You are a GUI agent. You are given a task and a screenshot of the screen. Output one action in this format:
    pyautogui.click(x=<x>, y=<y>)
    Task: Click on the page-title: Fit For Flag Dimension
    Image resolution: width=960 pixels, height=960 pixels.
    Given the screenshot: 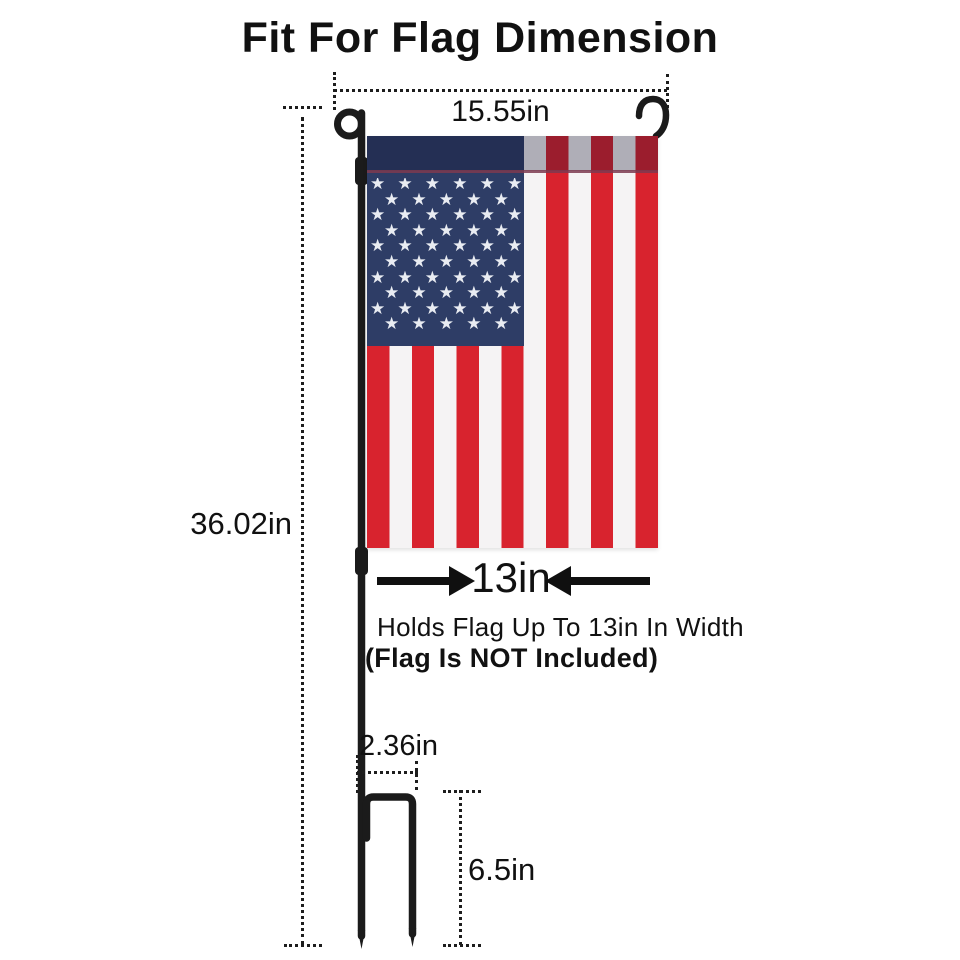 What is the action you would take?
    pyautogui.click(x=480, y=38)
    